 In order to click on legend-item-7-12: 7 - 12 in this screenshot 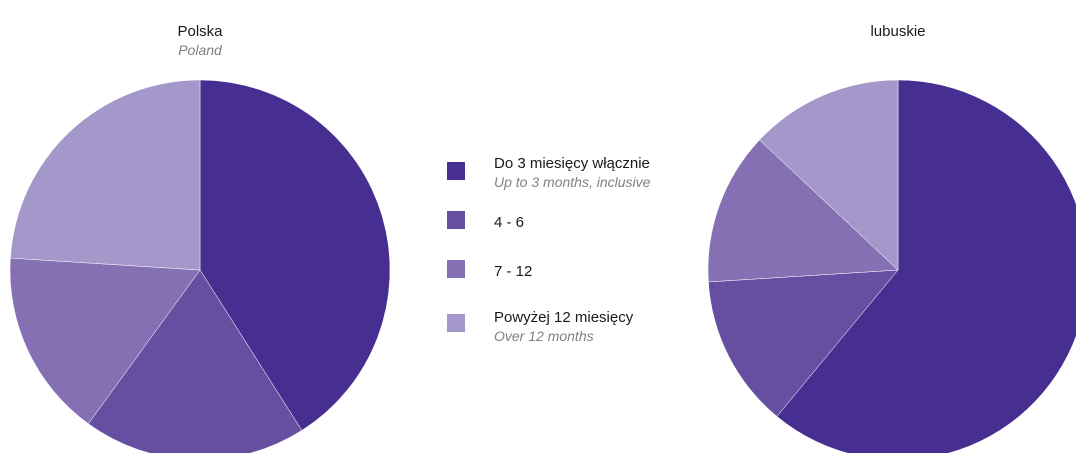, I will do `click(489, 270)`.